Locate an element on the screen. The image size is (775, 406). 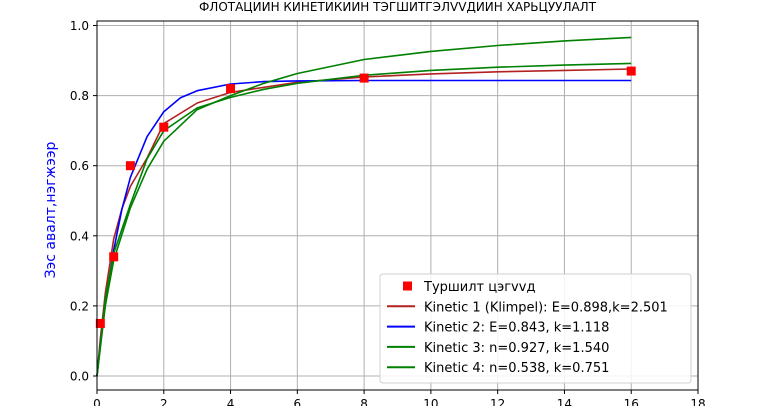
x-tick-label: 12 is located at coordinates (497, 401).